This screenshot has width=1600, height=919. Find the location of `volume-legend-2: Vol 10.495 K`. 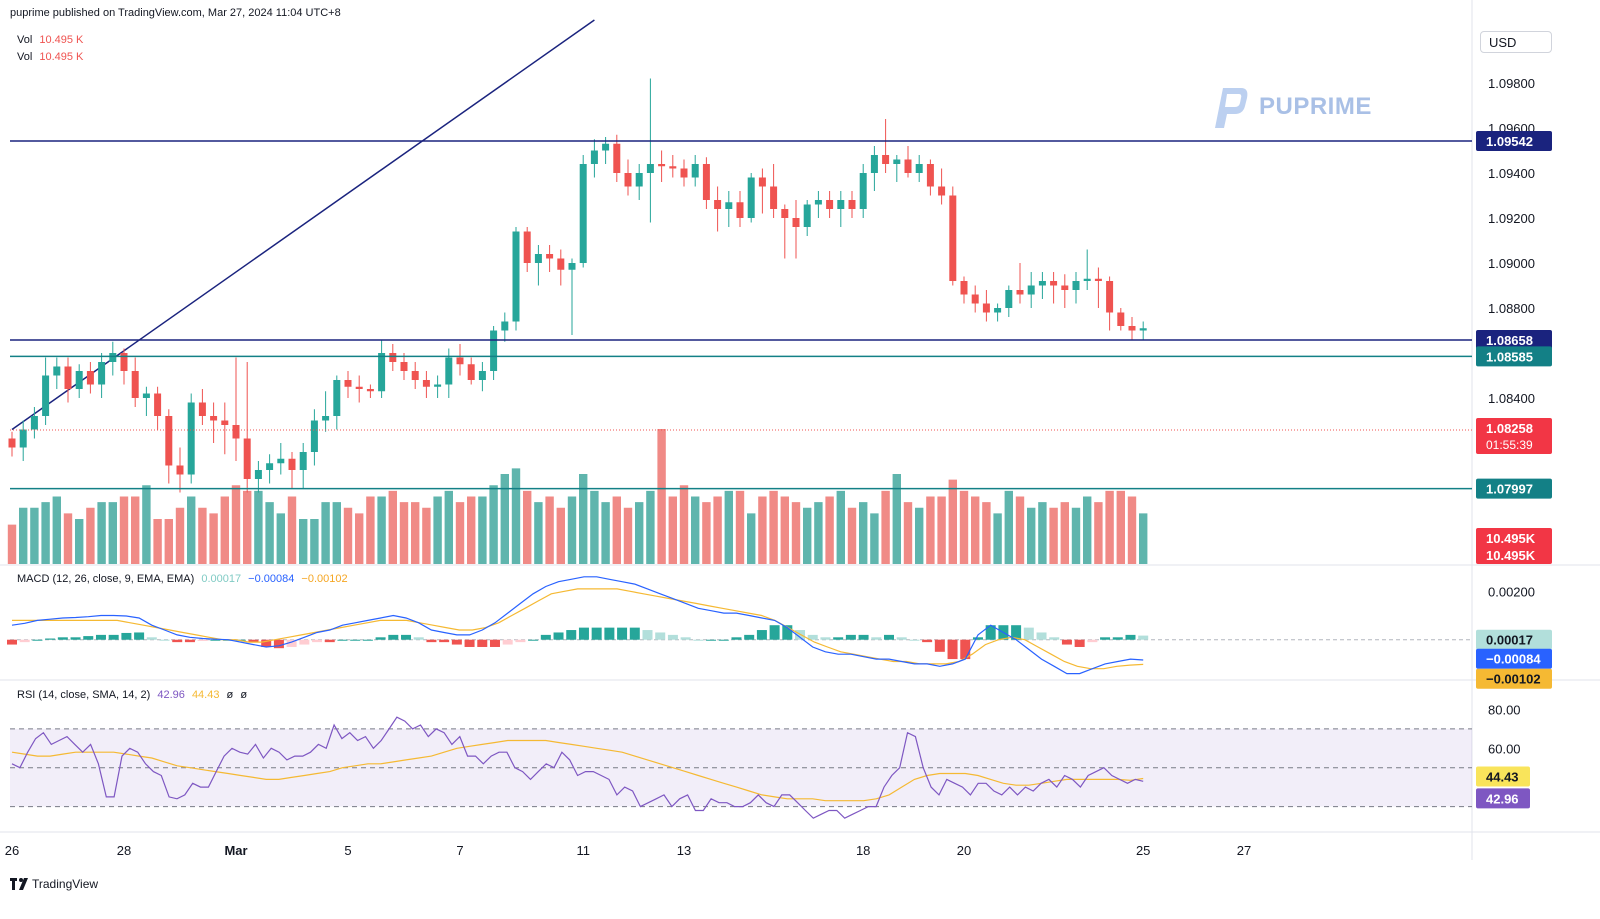

volume-legend-2: Vol 10.495 K is located at coordinates (50, 57).